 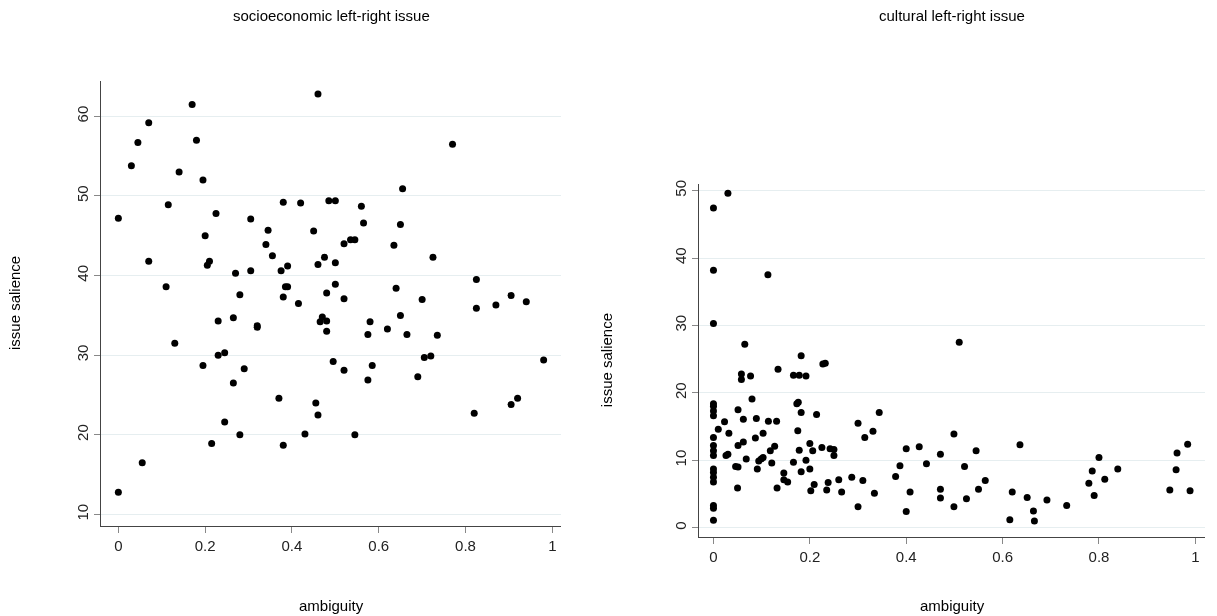 What do you see at coordinates (331, 15) in the screenshot?
I see `chart-title: socioeconomic left-right issue` at bounding box center [331, 15].